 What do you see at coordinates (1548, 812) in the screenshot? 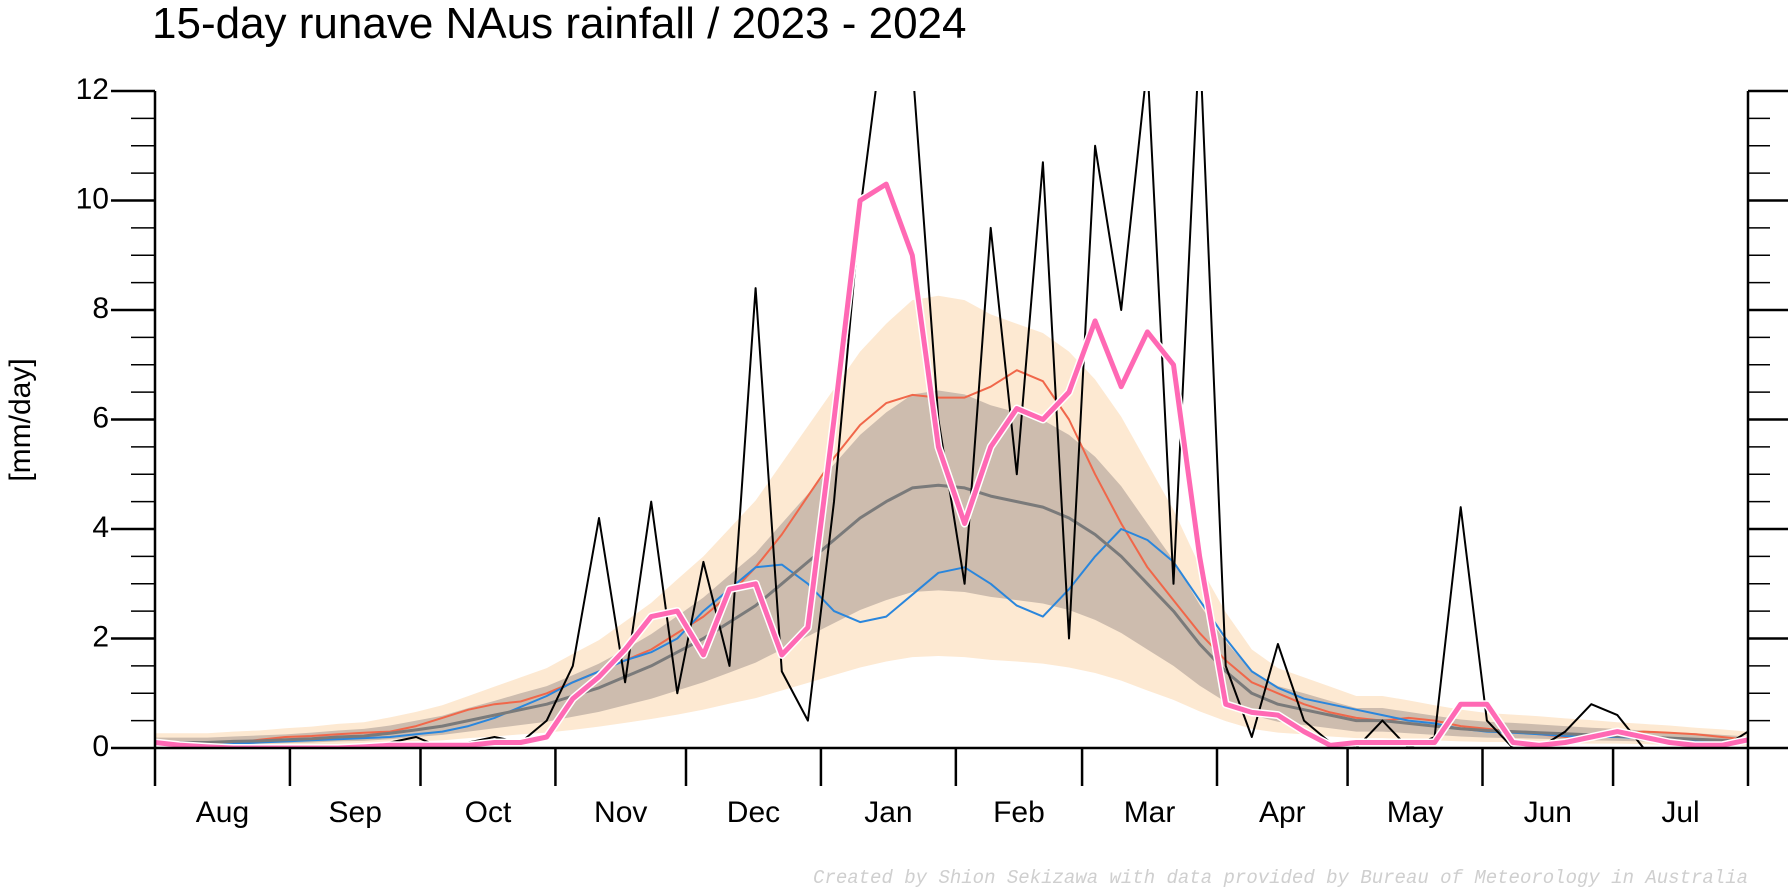
I see `x-tick-label: Jun` at bounding box center [1548, 812].